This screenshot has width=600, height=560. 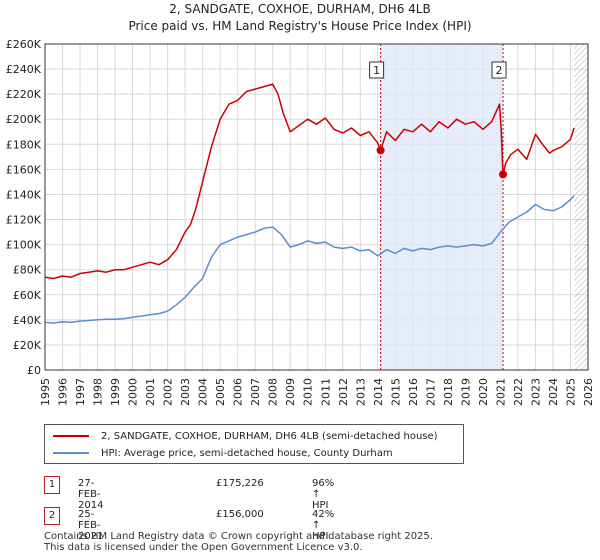 What do you see at coordinates (570, 392) in the screenshot?
I see `x-tick-label: 2025` at bounding box center [570, 392].